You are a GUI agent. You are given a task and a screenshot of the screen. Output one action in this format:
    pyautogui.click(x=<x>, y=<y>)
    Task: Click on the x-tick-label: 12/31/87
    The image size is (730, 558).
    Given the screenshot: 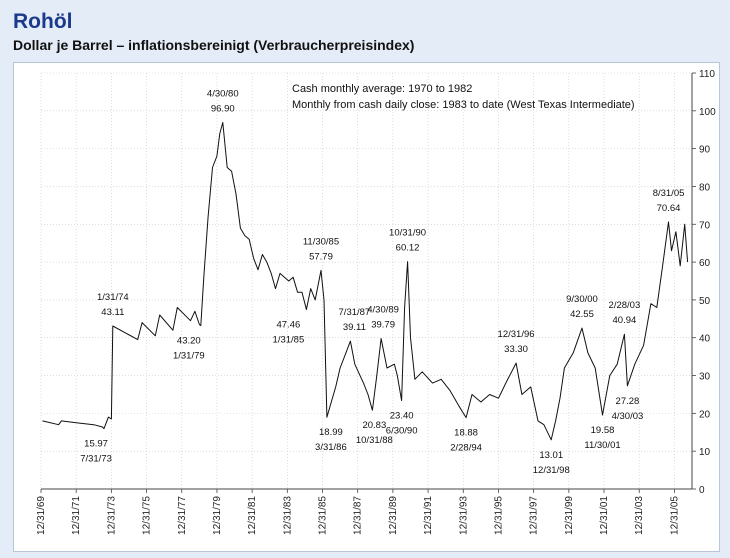 What is the action you would take?
    pyautogui.click(x=358, y=515)
    